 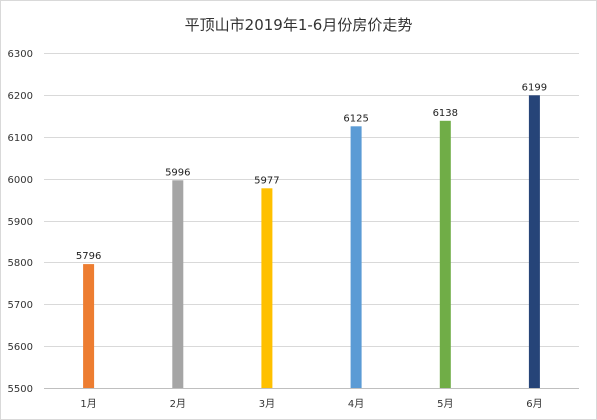 What do you see at coordinates (20, 138) in the screenshot?
I see `y-tick-label: 6100` at bounding box center [20, 138].